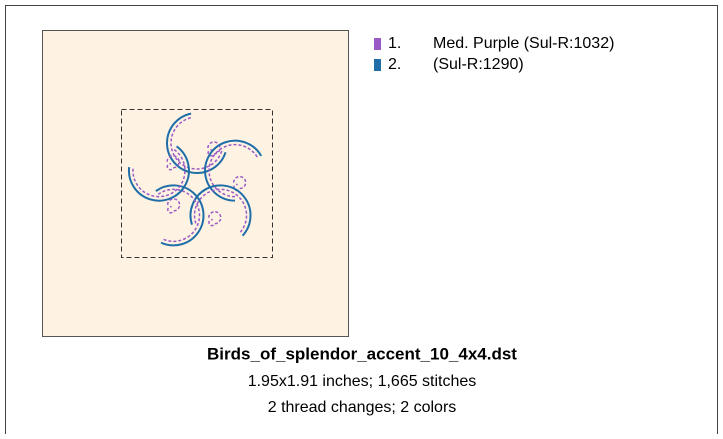  What do you see at coordinates (195, 179) in the screenshot?
I see `embroidery-design` at bounding box center [195, 179].